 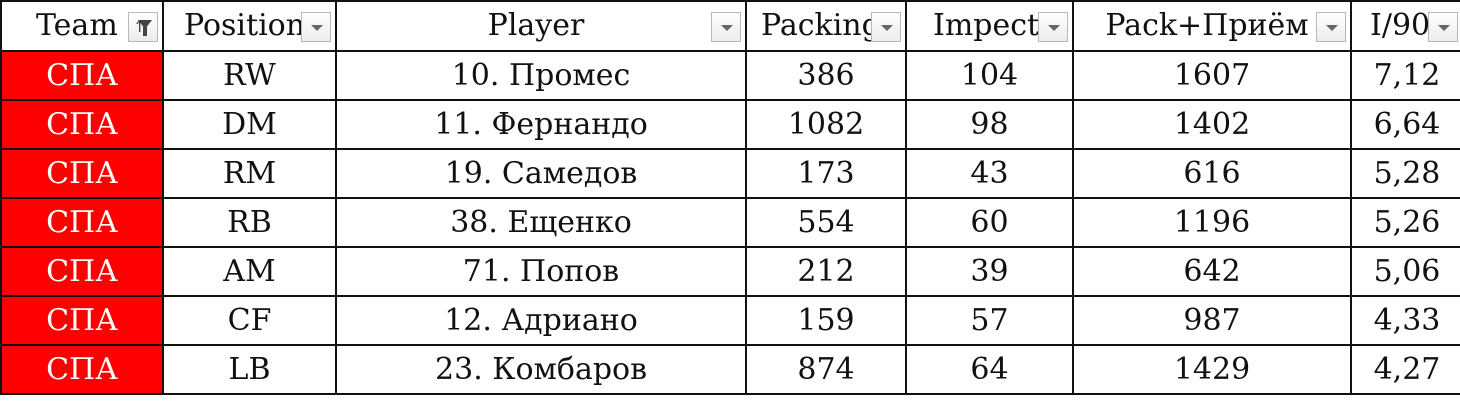 I want to click on header-label: Impect, so click(x=986, y=25).